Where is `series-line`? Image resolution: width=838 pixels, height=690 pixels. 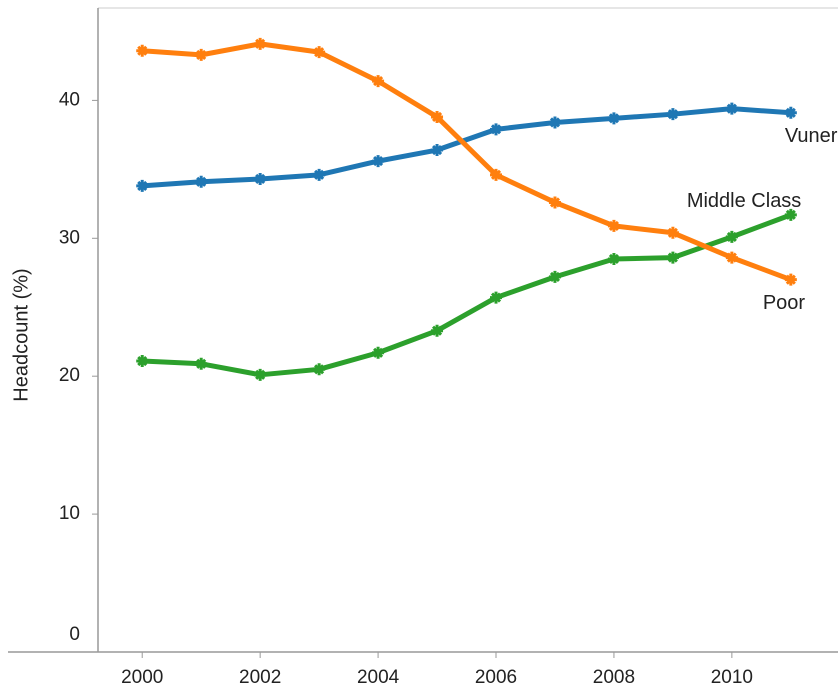
series-line is located at coordinates (467, 147).